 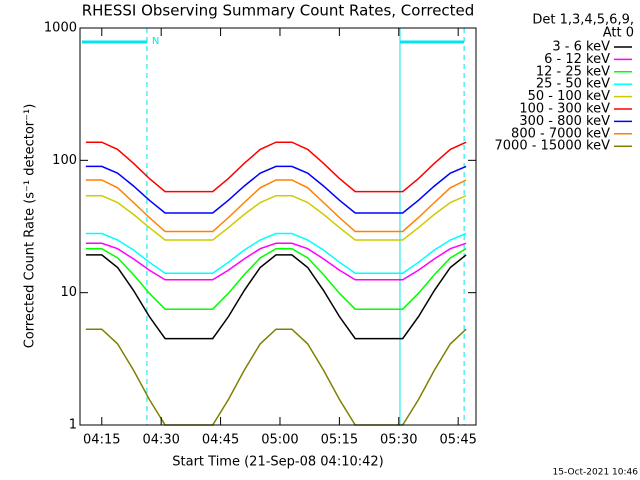 I want to click on legend-label: 300 - 800 keV, so click(x=564, y=121).